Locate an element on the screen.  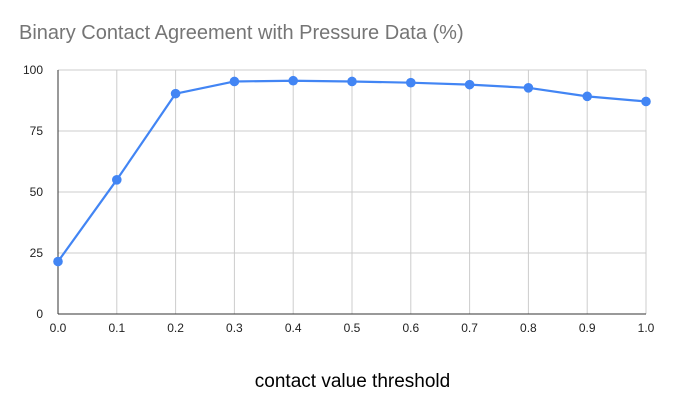
x-tick-labels: 0.0 0.1 0.2 0.3 0.4 0.5 0.6 0.7 0.8 0.9 1.0 is located at coordinates (352, 328).